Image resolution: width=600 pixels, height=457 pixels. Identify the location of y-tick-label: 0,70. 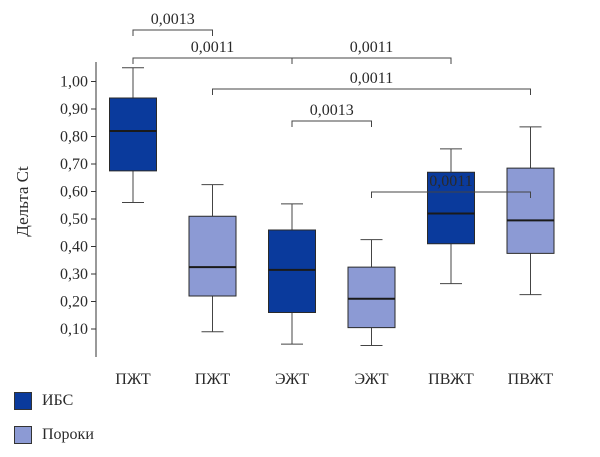
(74, 164).